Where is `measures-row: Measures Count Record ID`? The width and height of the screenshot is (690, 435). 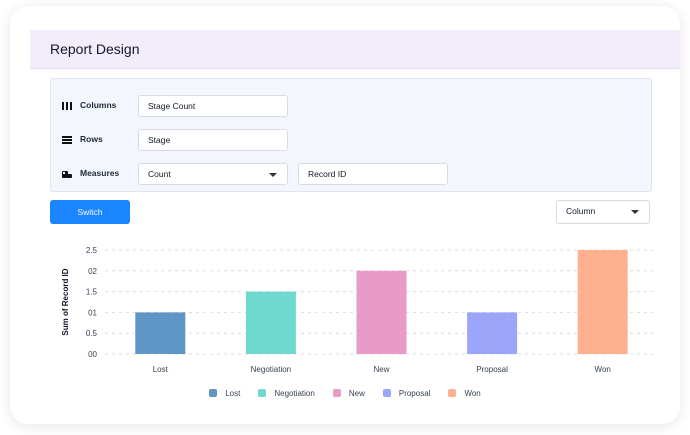
measures-row: Measures Count Record ID is located at coordinates (351, 174).